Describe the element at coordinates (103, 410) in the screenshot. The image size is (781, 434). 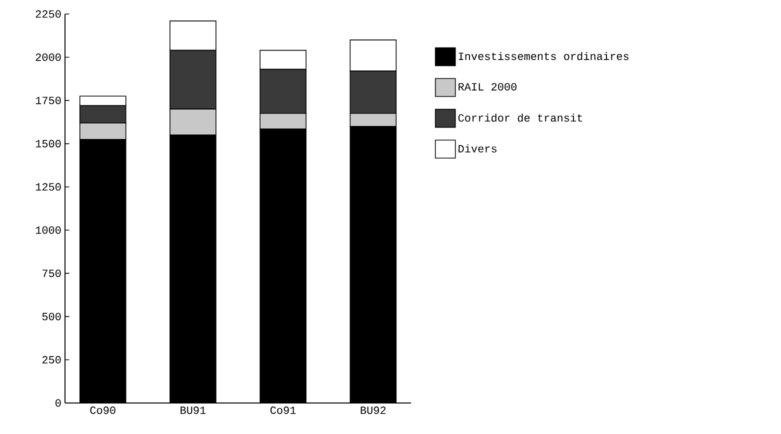
I see `x-tick-label: Co90` at that location.